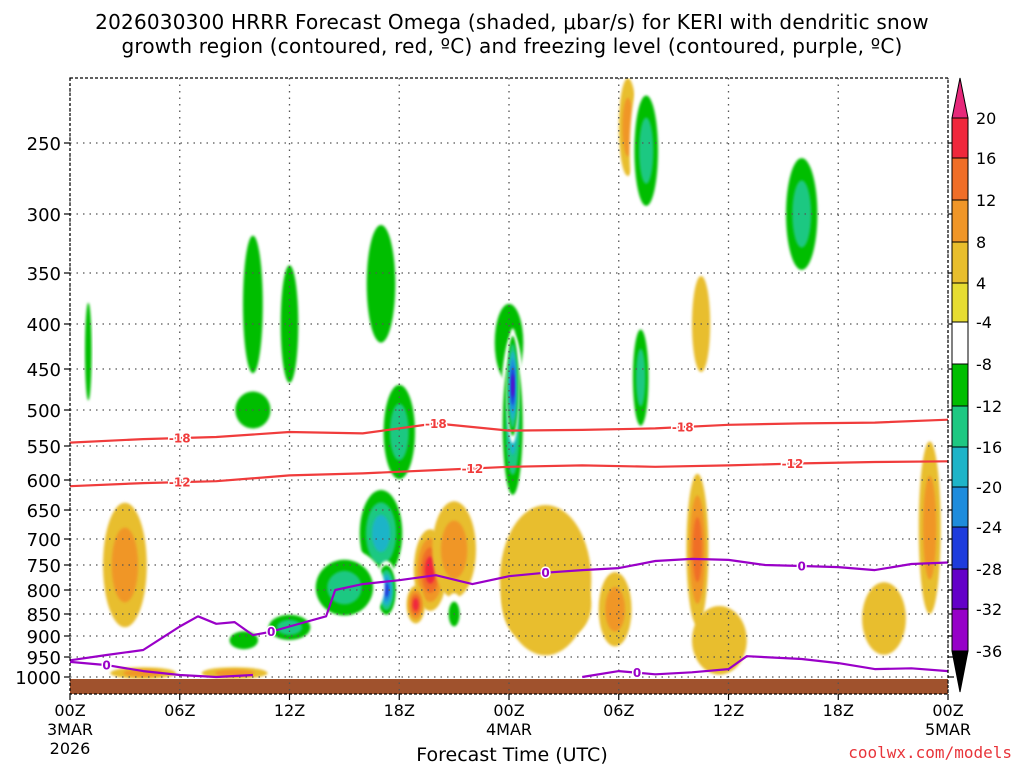 Image resolution: width=1024 pixels, height=768 pixels. I want to click on freezing-level-contour-low-label-0: 0, so click(106, 666).